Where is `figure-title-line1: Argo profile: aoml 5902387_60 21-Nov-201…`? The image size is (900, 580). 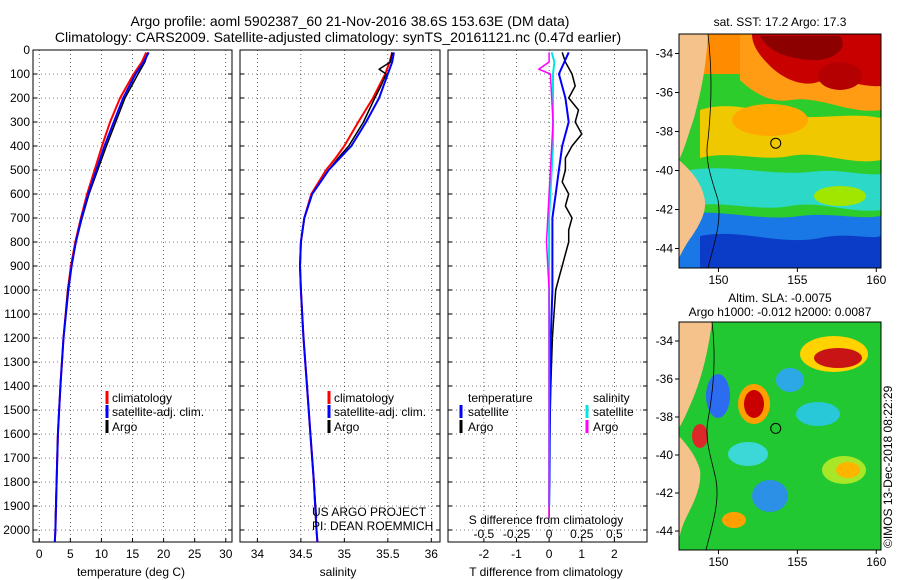 figure-title-line1: Argo profile: aoml 5902387_60 21-Nov-201… is located at coordinates (350, 21).